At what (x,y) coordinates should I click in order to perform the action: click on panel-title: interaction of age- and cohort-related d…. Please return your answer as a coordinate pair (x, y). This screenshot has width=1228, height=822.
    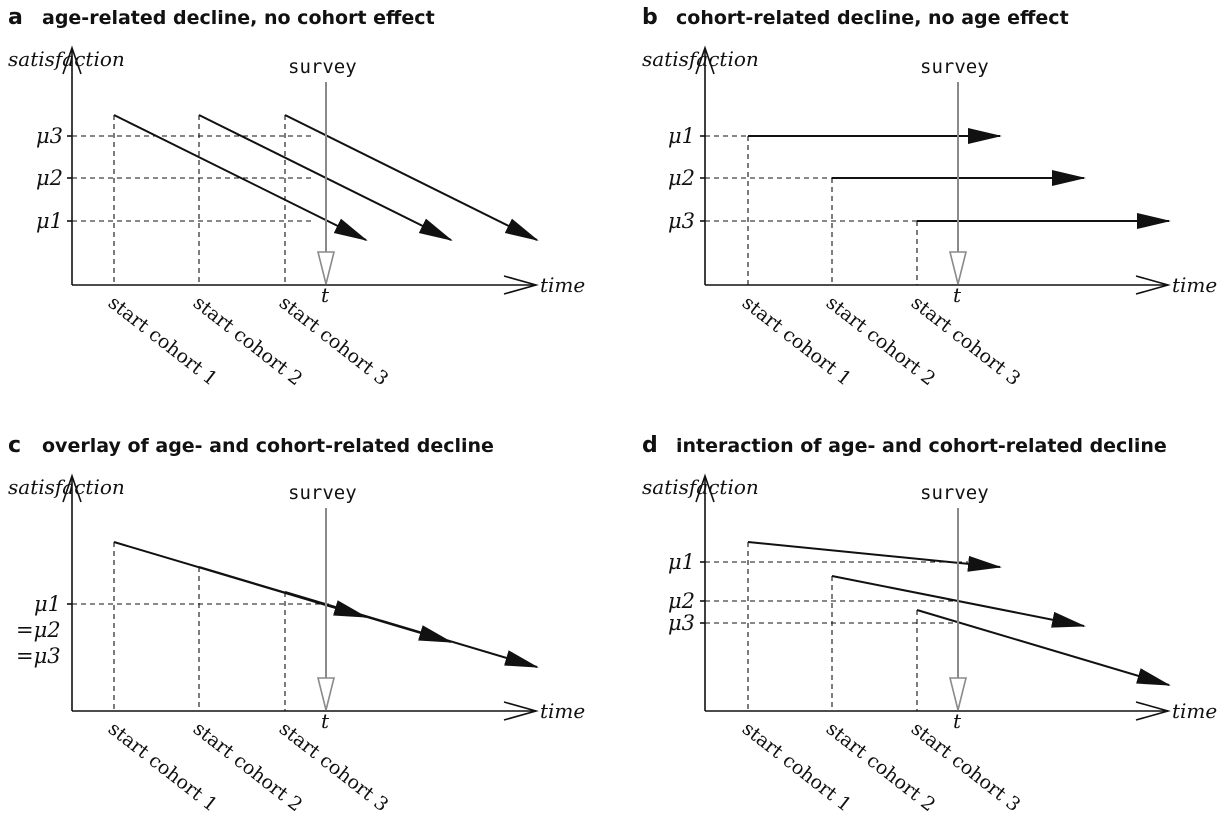
    Looking at the image, I should click on (921, 446).